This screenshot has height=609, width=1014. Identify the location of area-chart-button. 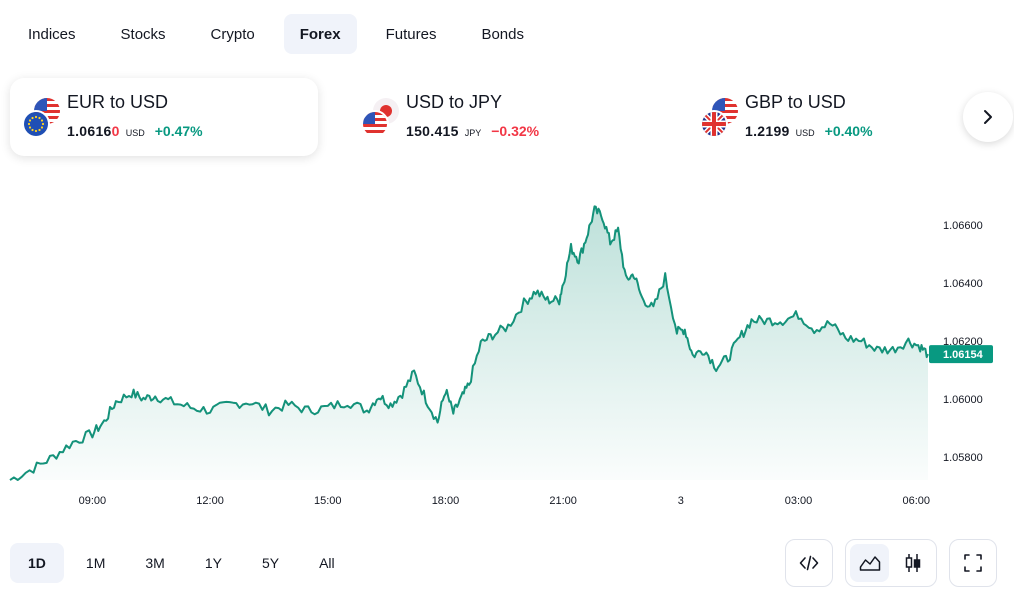
(869, 563).